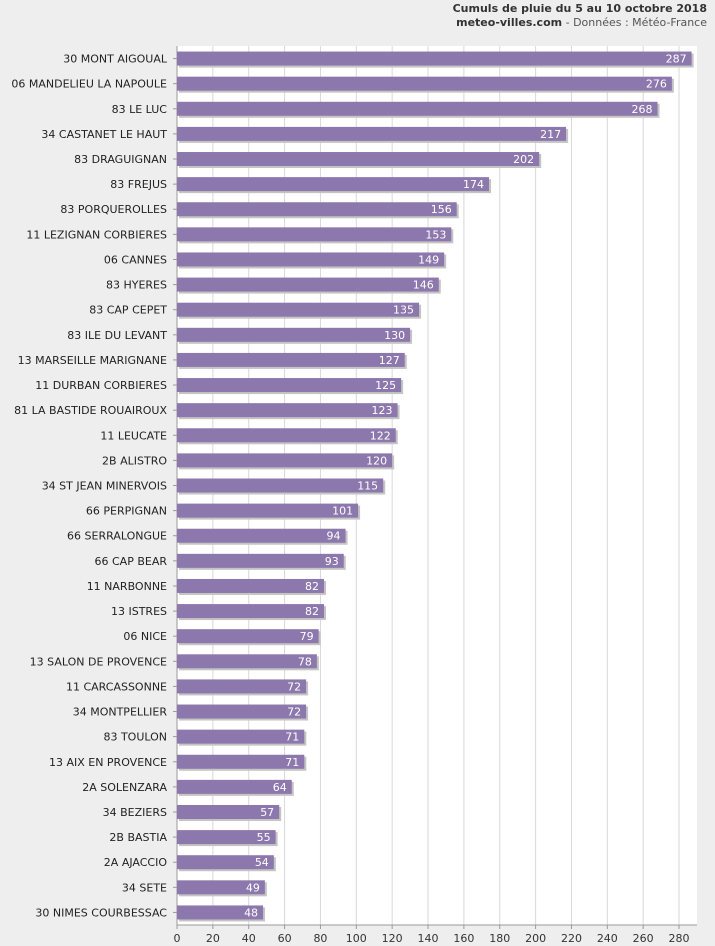 The width and height of the screenshot is (715, 946). Describe the element at coordinates (523, 159) in the screenshot. I see `data-label: 202` at that location.